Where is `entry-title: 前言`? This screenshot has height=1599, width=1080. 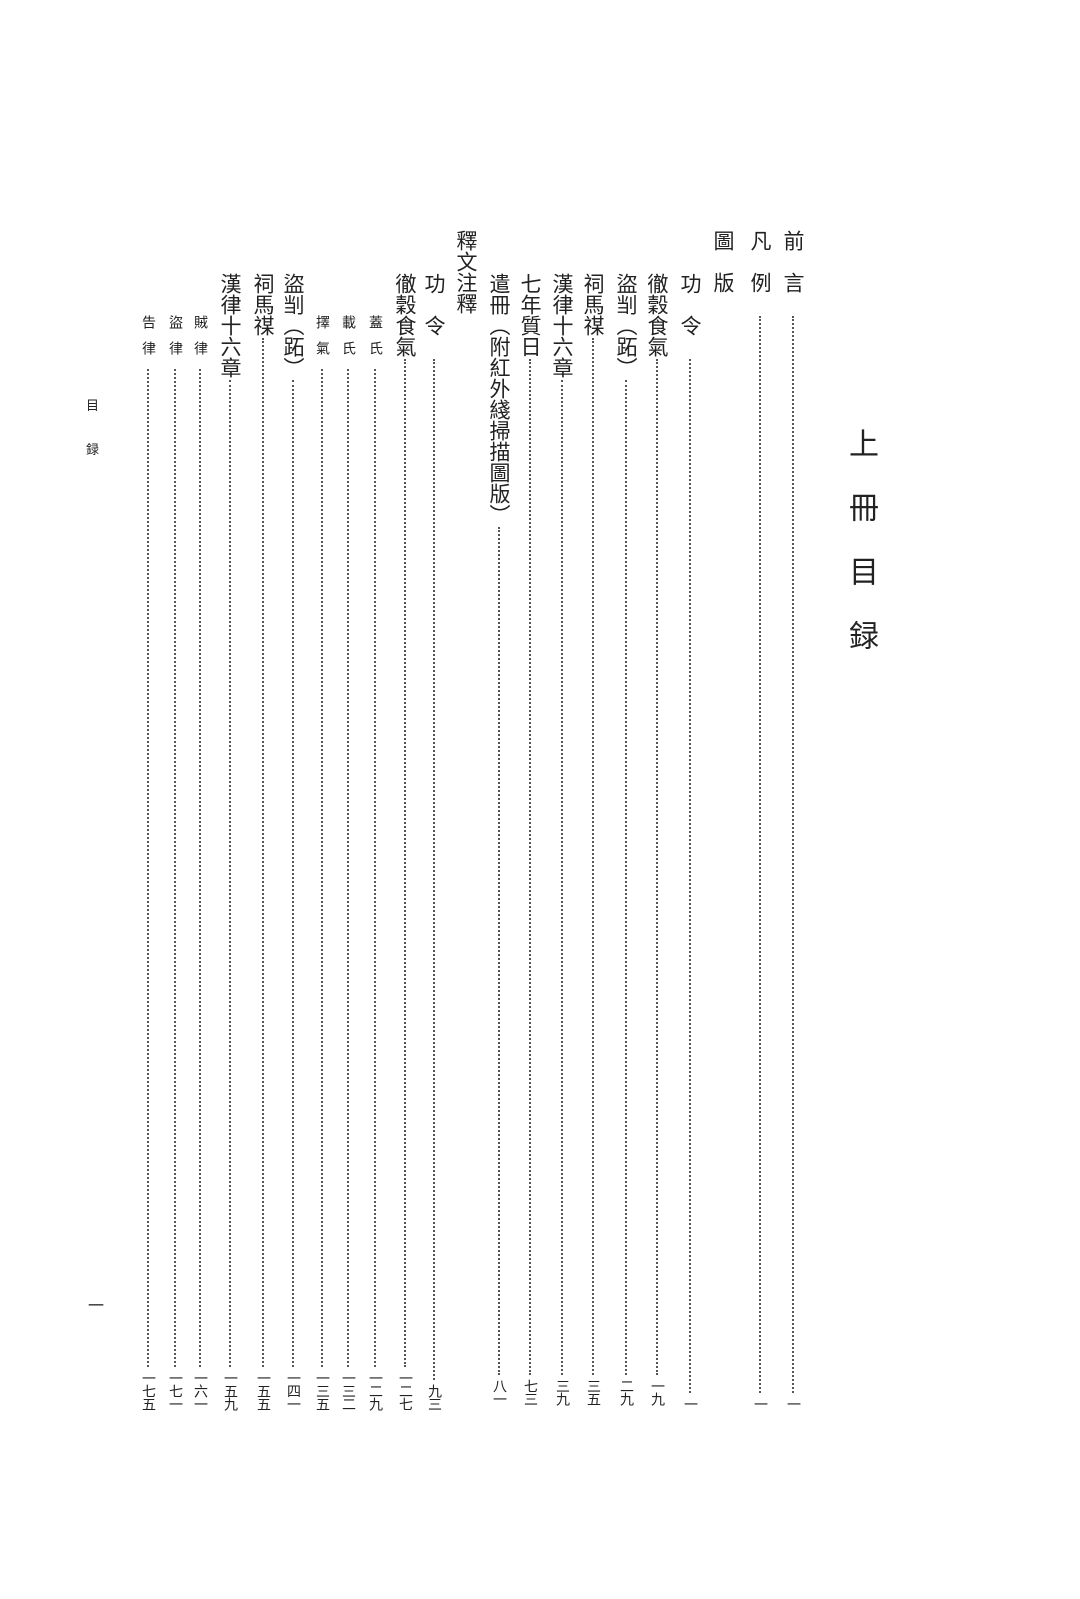
entry-title: 前言 is located at coordinates (793, 272).